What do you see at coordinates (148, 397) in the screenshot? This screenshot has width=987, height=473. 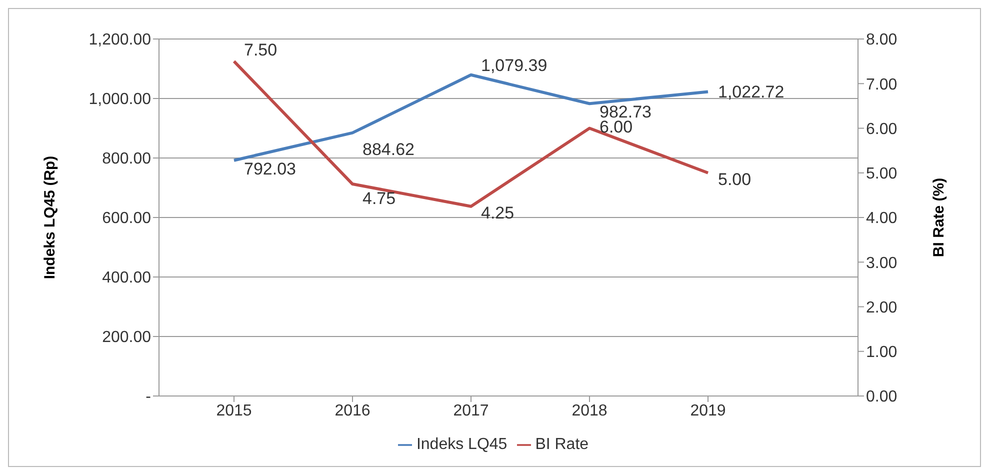 I see `y-tick-label: -` at bounding box center [148, 397].